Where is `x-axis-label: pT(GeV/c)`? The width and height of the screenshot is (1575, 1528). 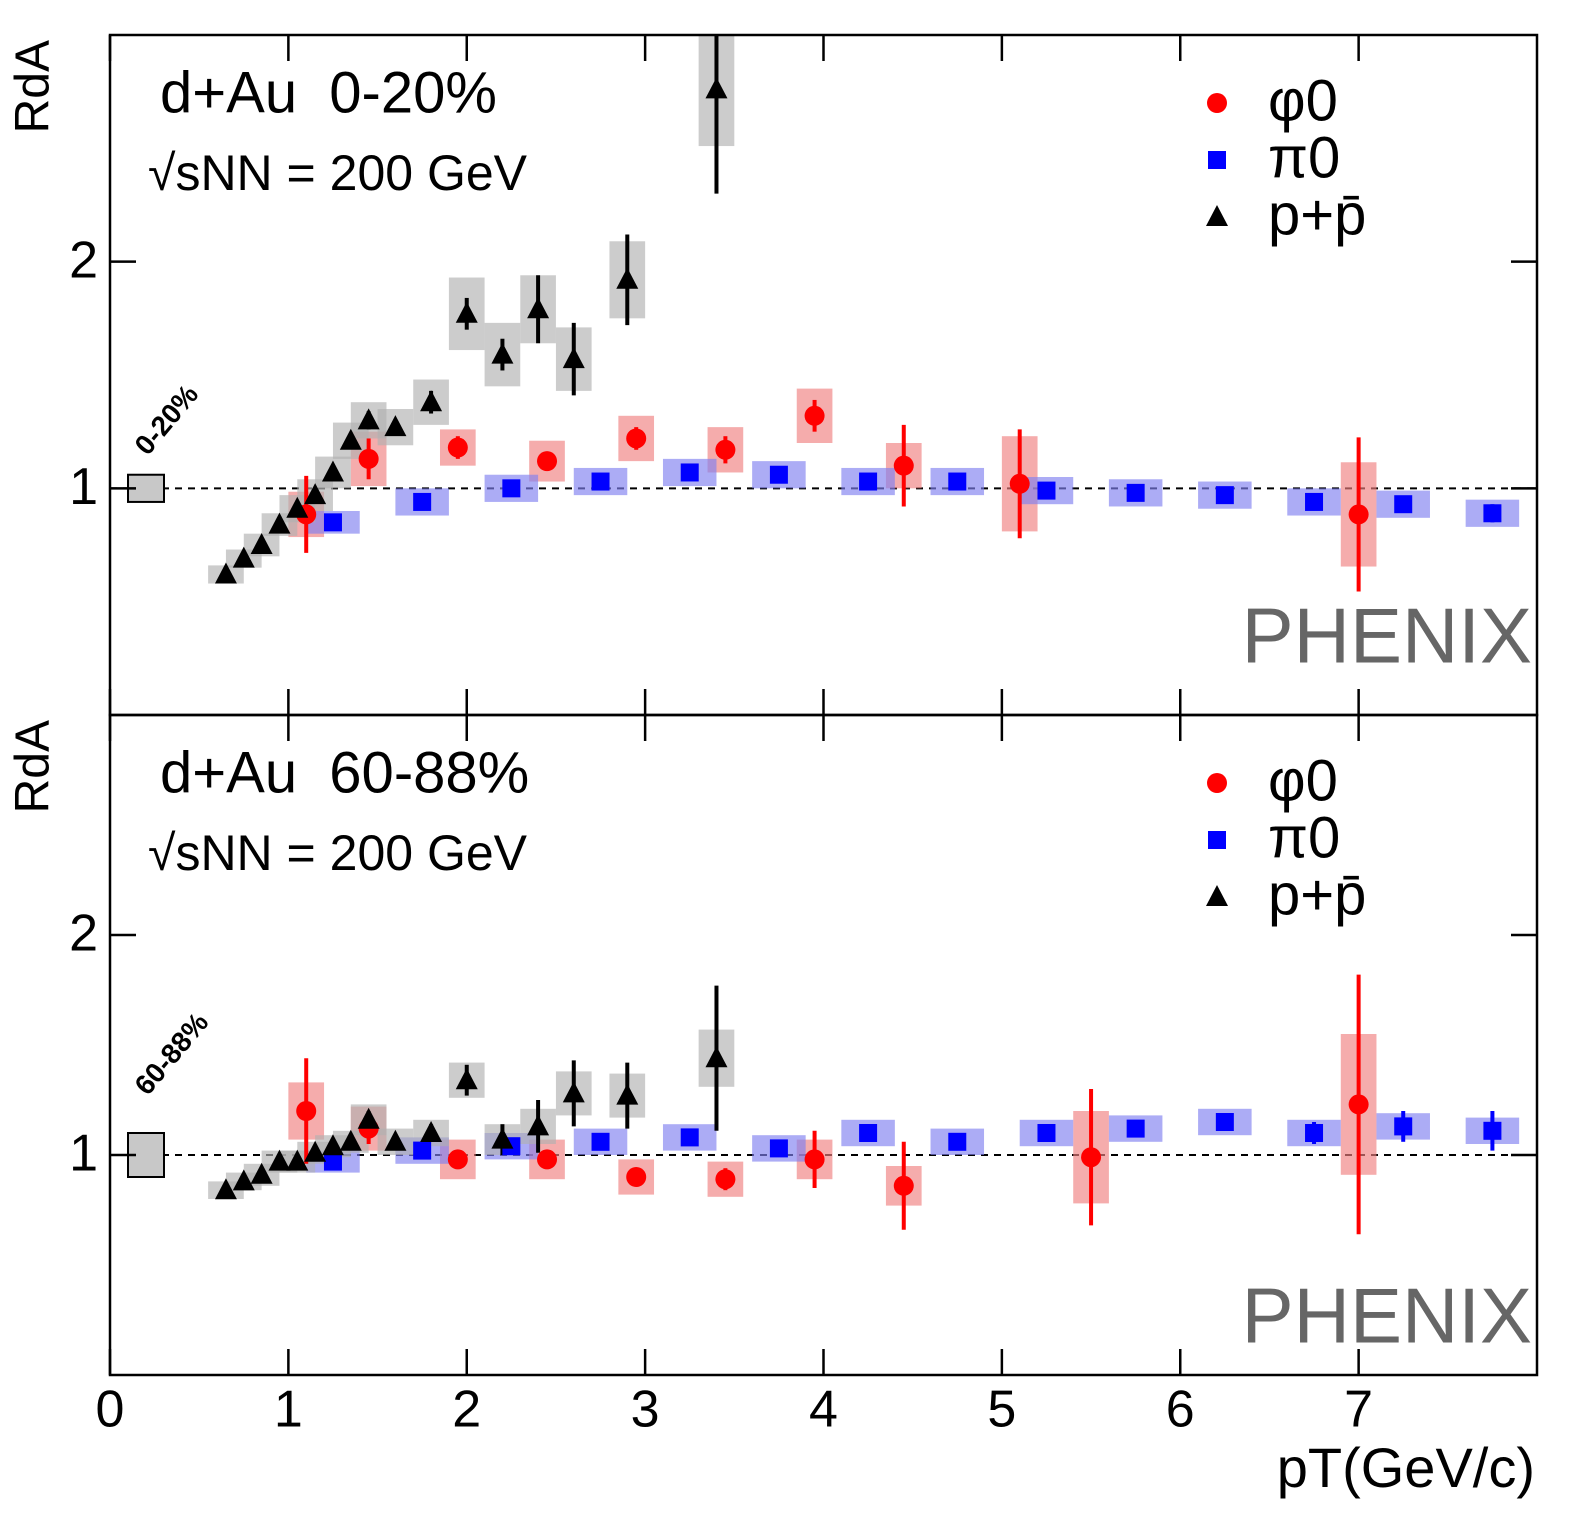 x-axis-label: pT(GeV/c) is located at coordinates (1406, 1467).